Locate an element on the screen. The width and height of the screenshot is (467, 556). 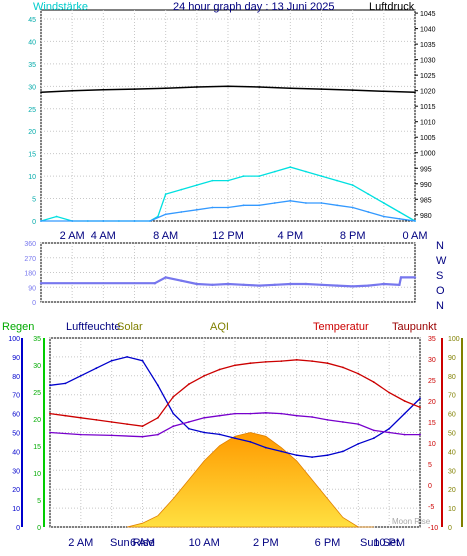
panel3-annotations: Sun Rise Sun Set Moon Rise is located at coordinates (270, 533).